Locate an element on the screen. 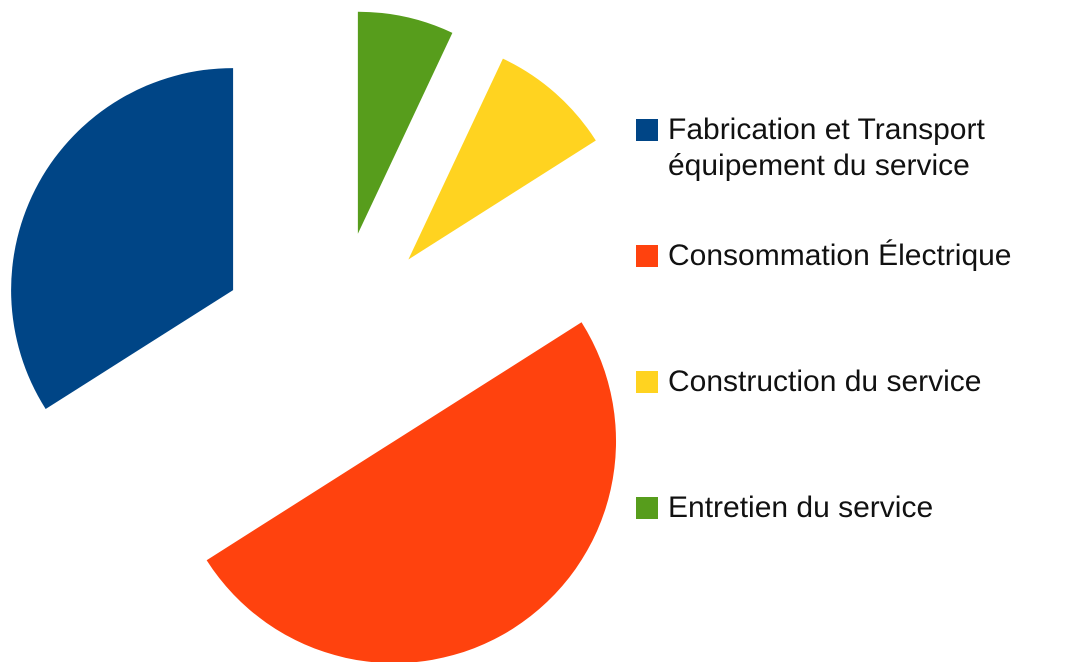 This screenshot has height=662, width=1074. legend-label: Entretien du service is located at coordinates (801, 507).